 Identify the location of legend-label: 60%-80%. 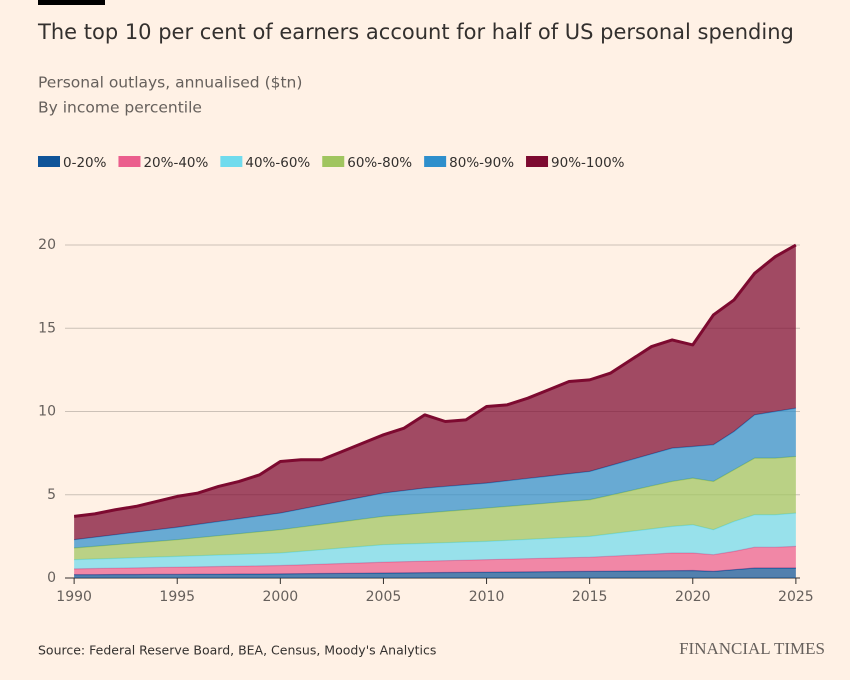
(379, 163).